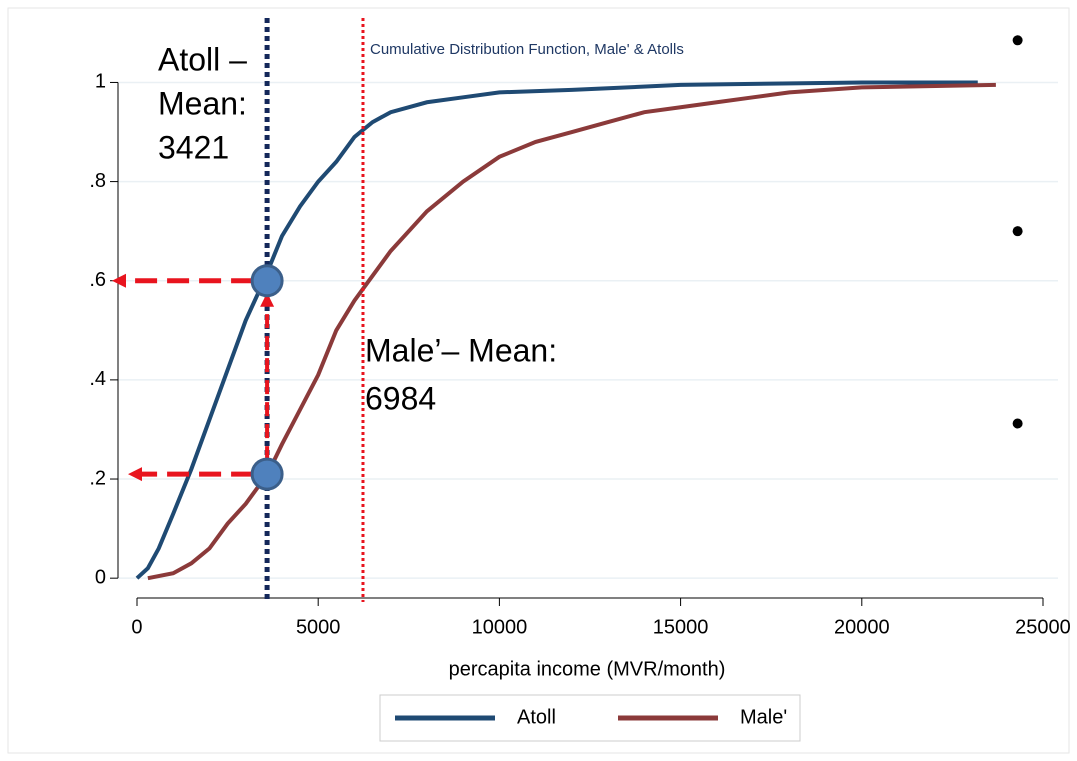  I want to click on annotation: Male’– Mean:, so click(461, 350).